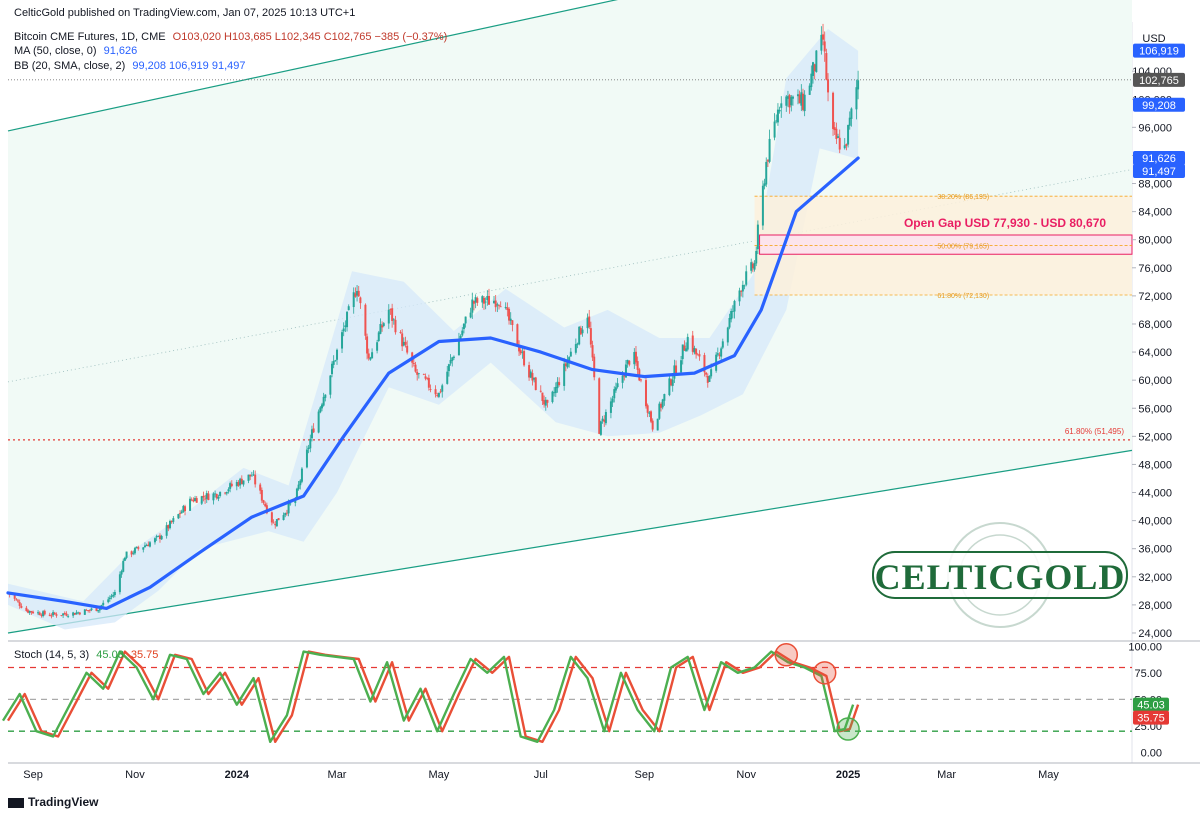  Describe the element at coordinates (1148, 674) in the screenshot. I see `stoch-tick-label: 75.00` at that location.